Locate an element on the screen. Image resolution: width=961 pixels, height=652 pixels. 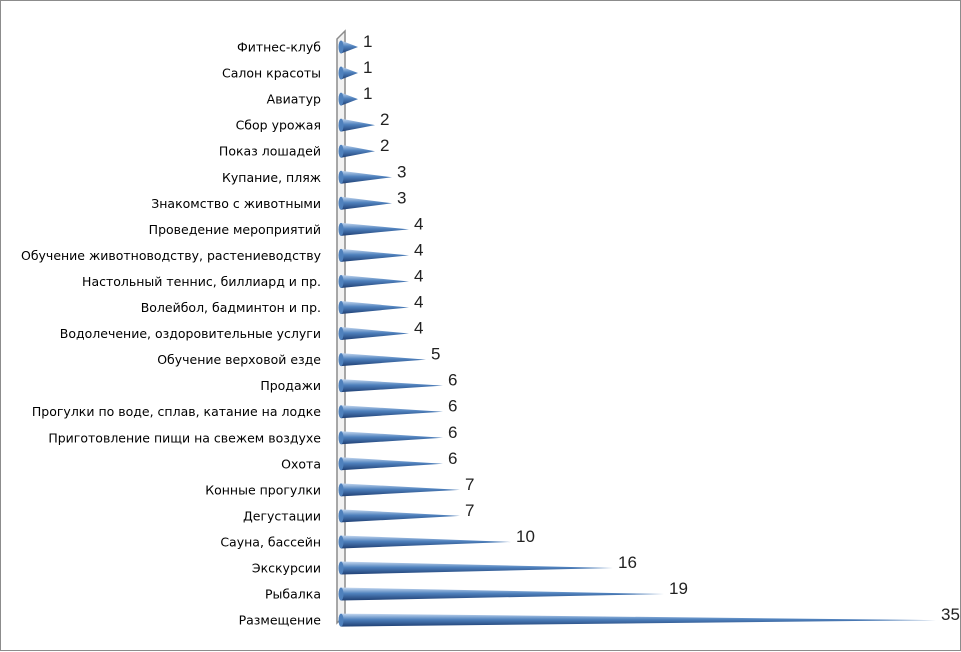
category-label: Авиатур is located at coordinates (294, 99).